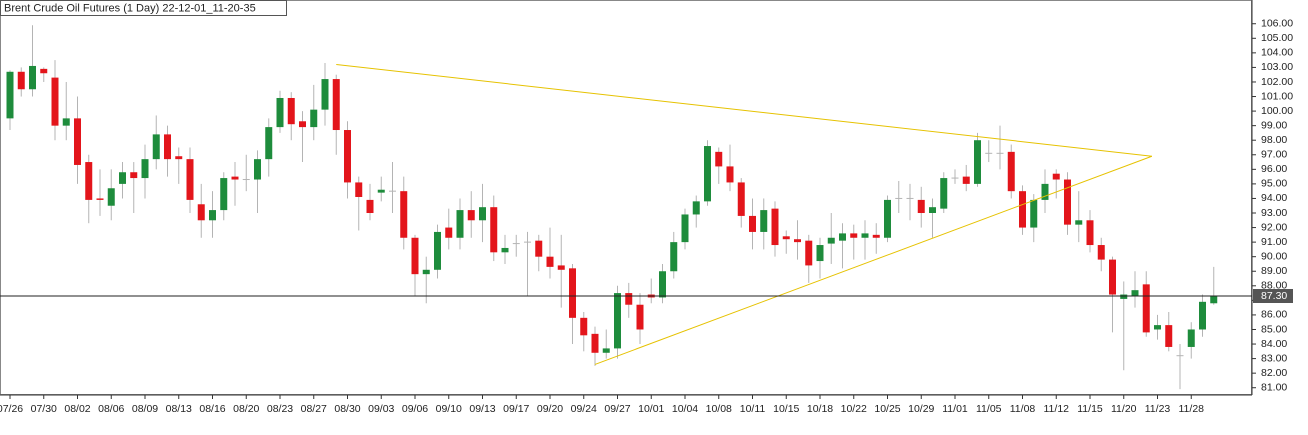 The image size is (1308, 435). What do you see at coordinates (1274, 227) in the screenshot?
I see `y-tick-label: 92.00` at bounding box center [1274, 227].